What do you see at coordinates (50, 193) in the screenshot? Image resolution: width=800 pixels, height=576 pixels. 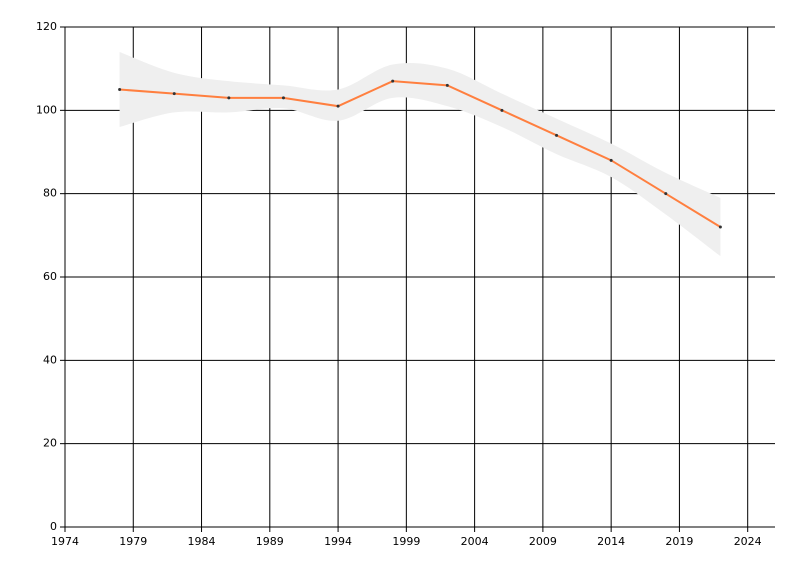 I see `y-tick-label: 80` at bounding box center [50, 193].